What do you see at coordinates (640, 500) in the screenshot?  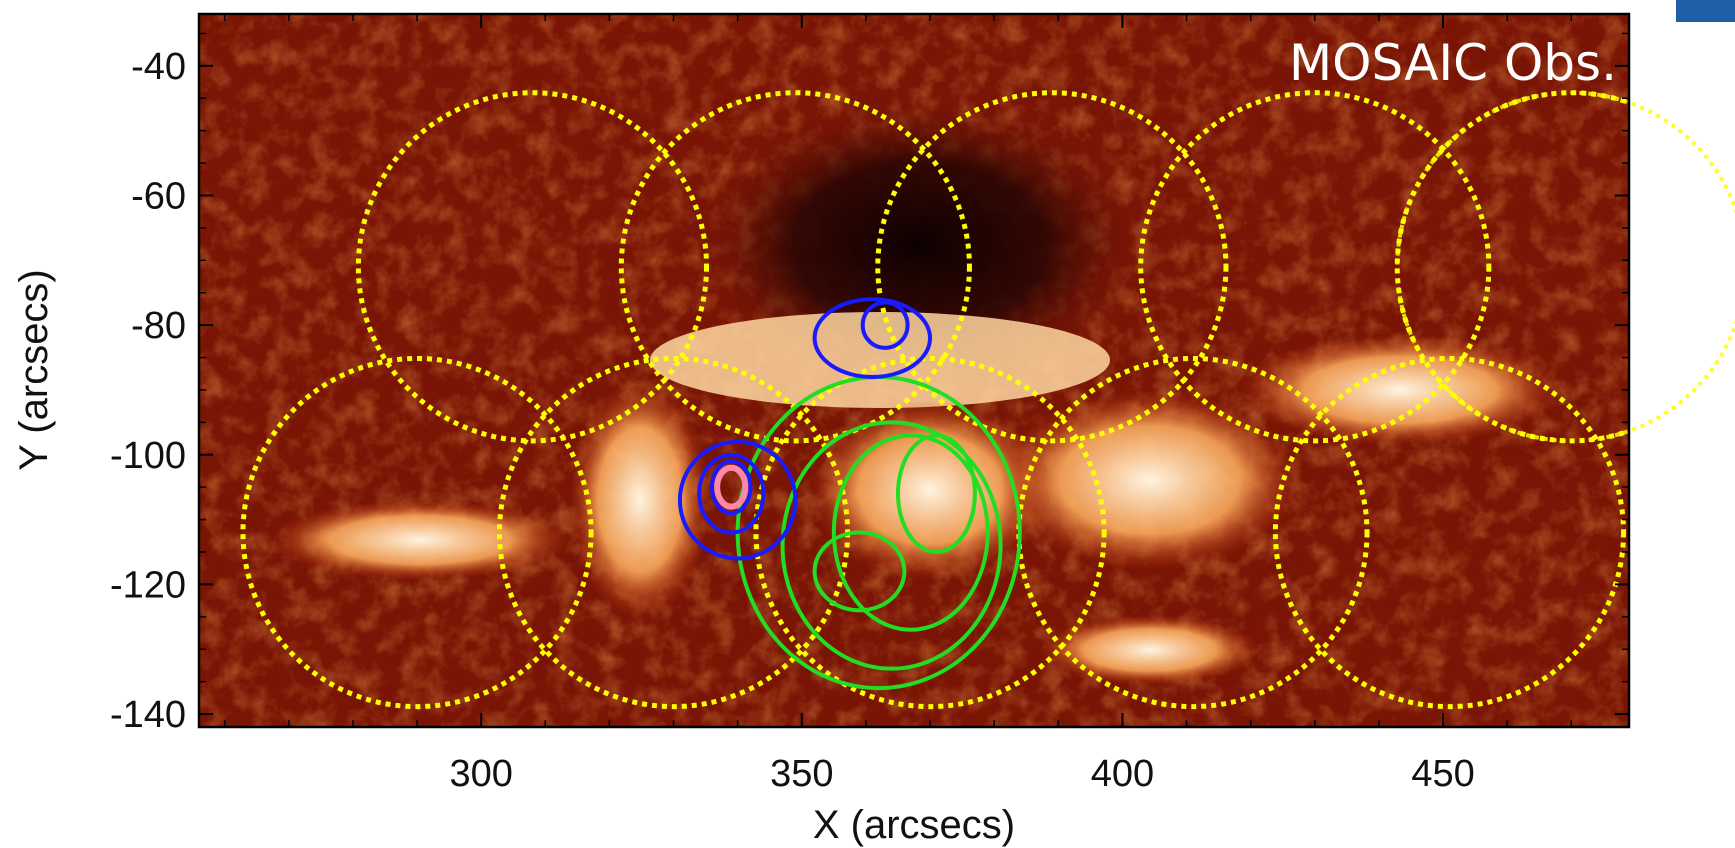 I see `flare-ribbon-left` at bounding box center [640, 500].